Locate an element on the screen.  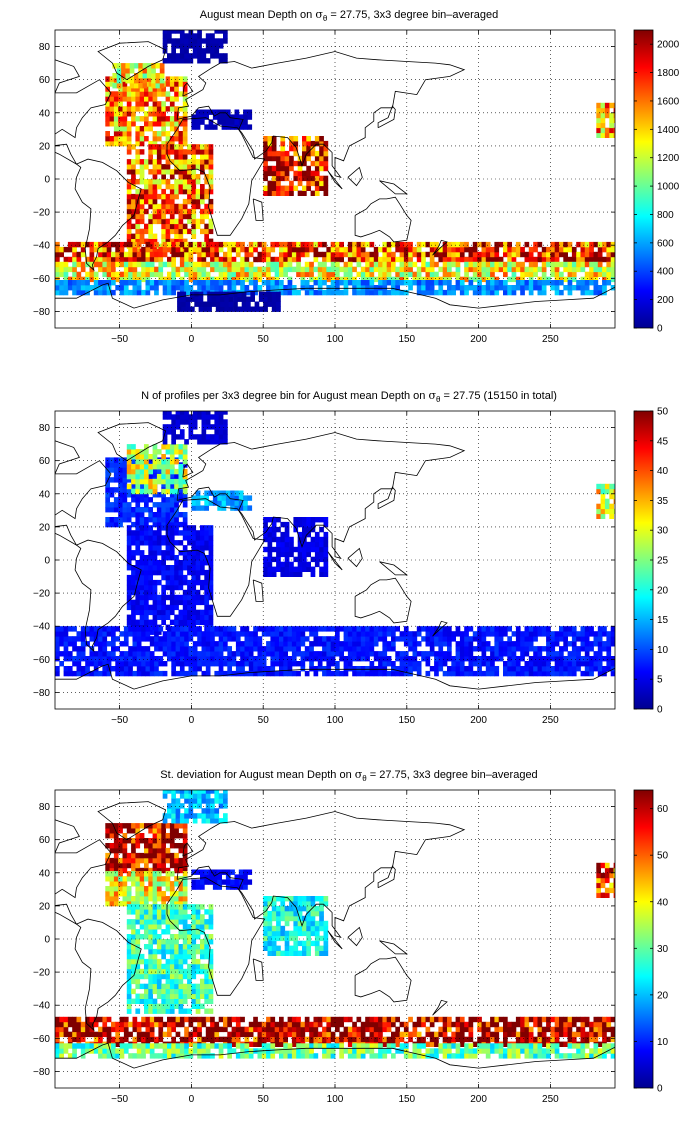
coastline is located at coordinates (216, 176).